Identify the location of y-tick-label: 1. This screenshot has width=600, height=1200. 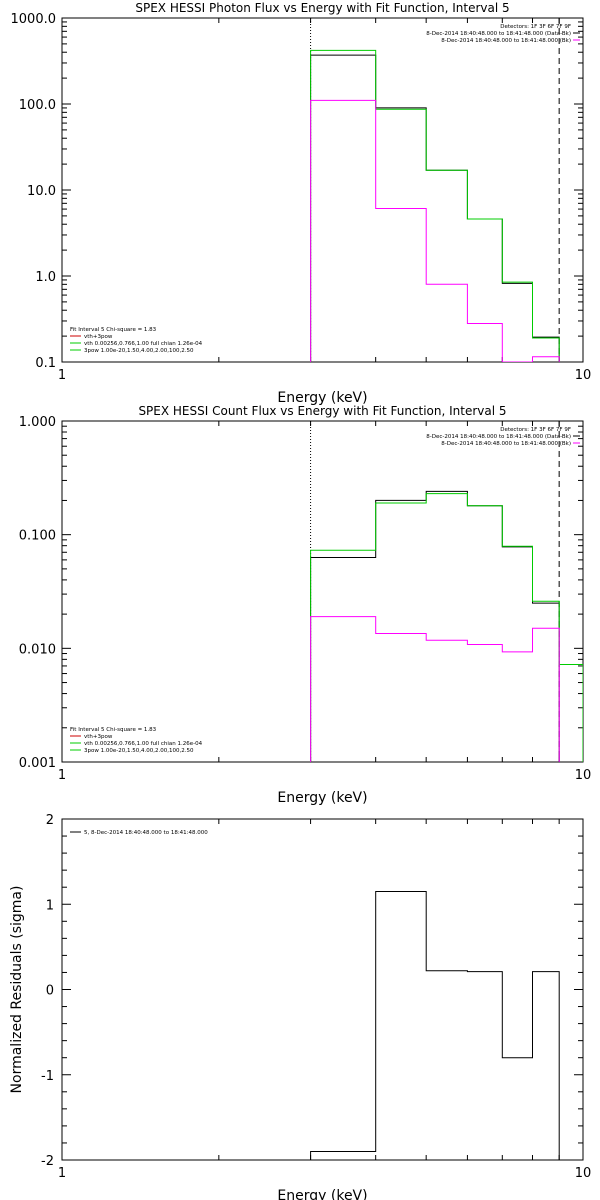
(50, 905).